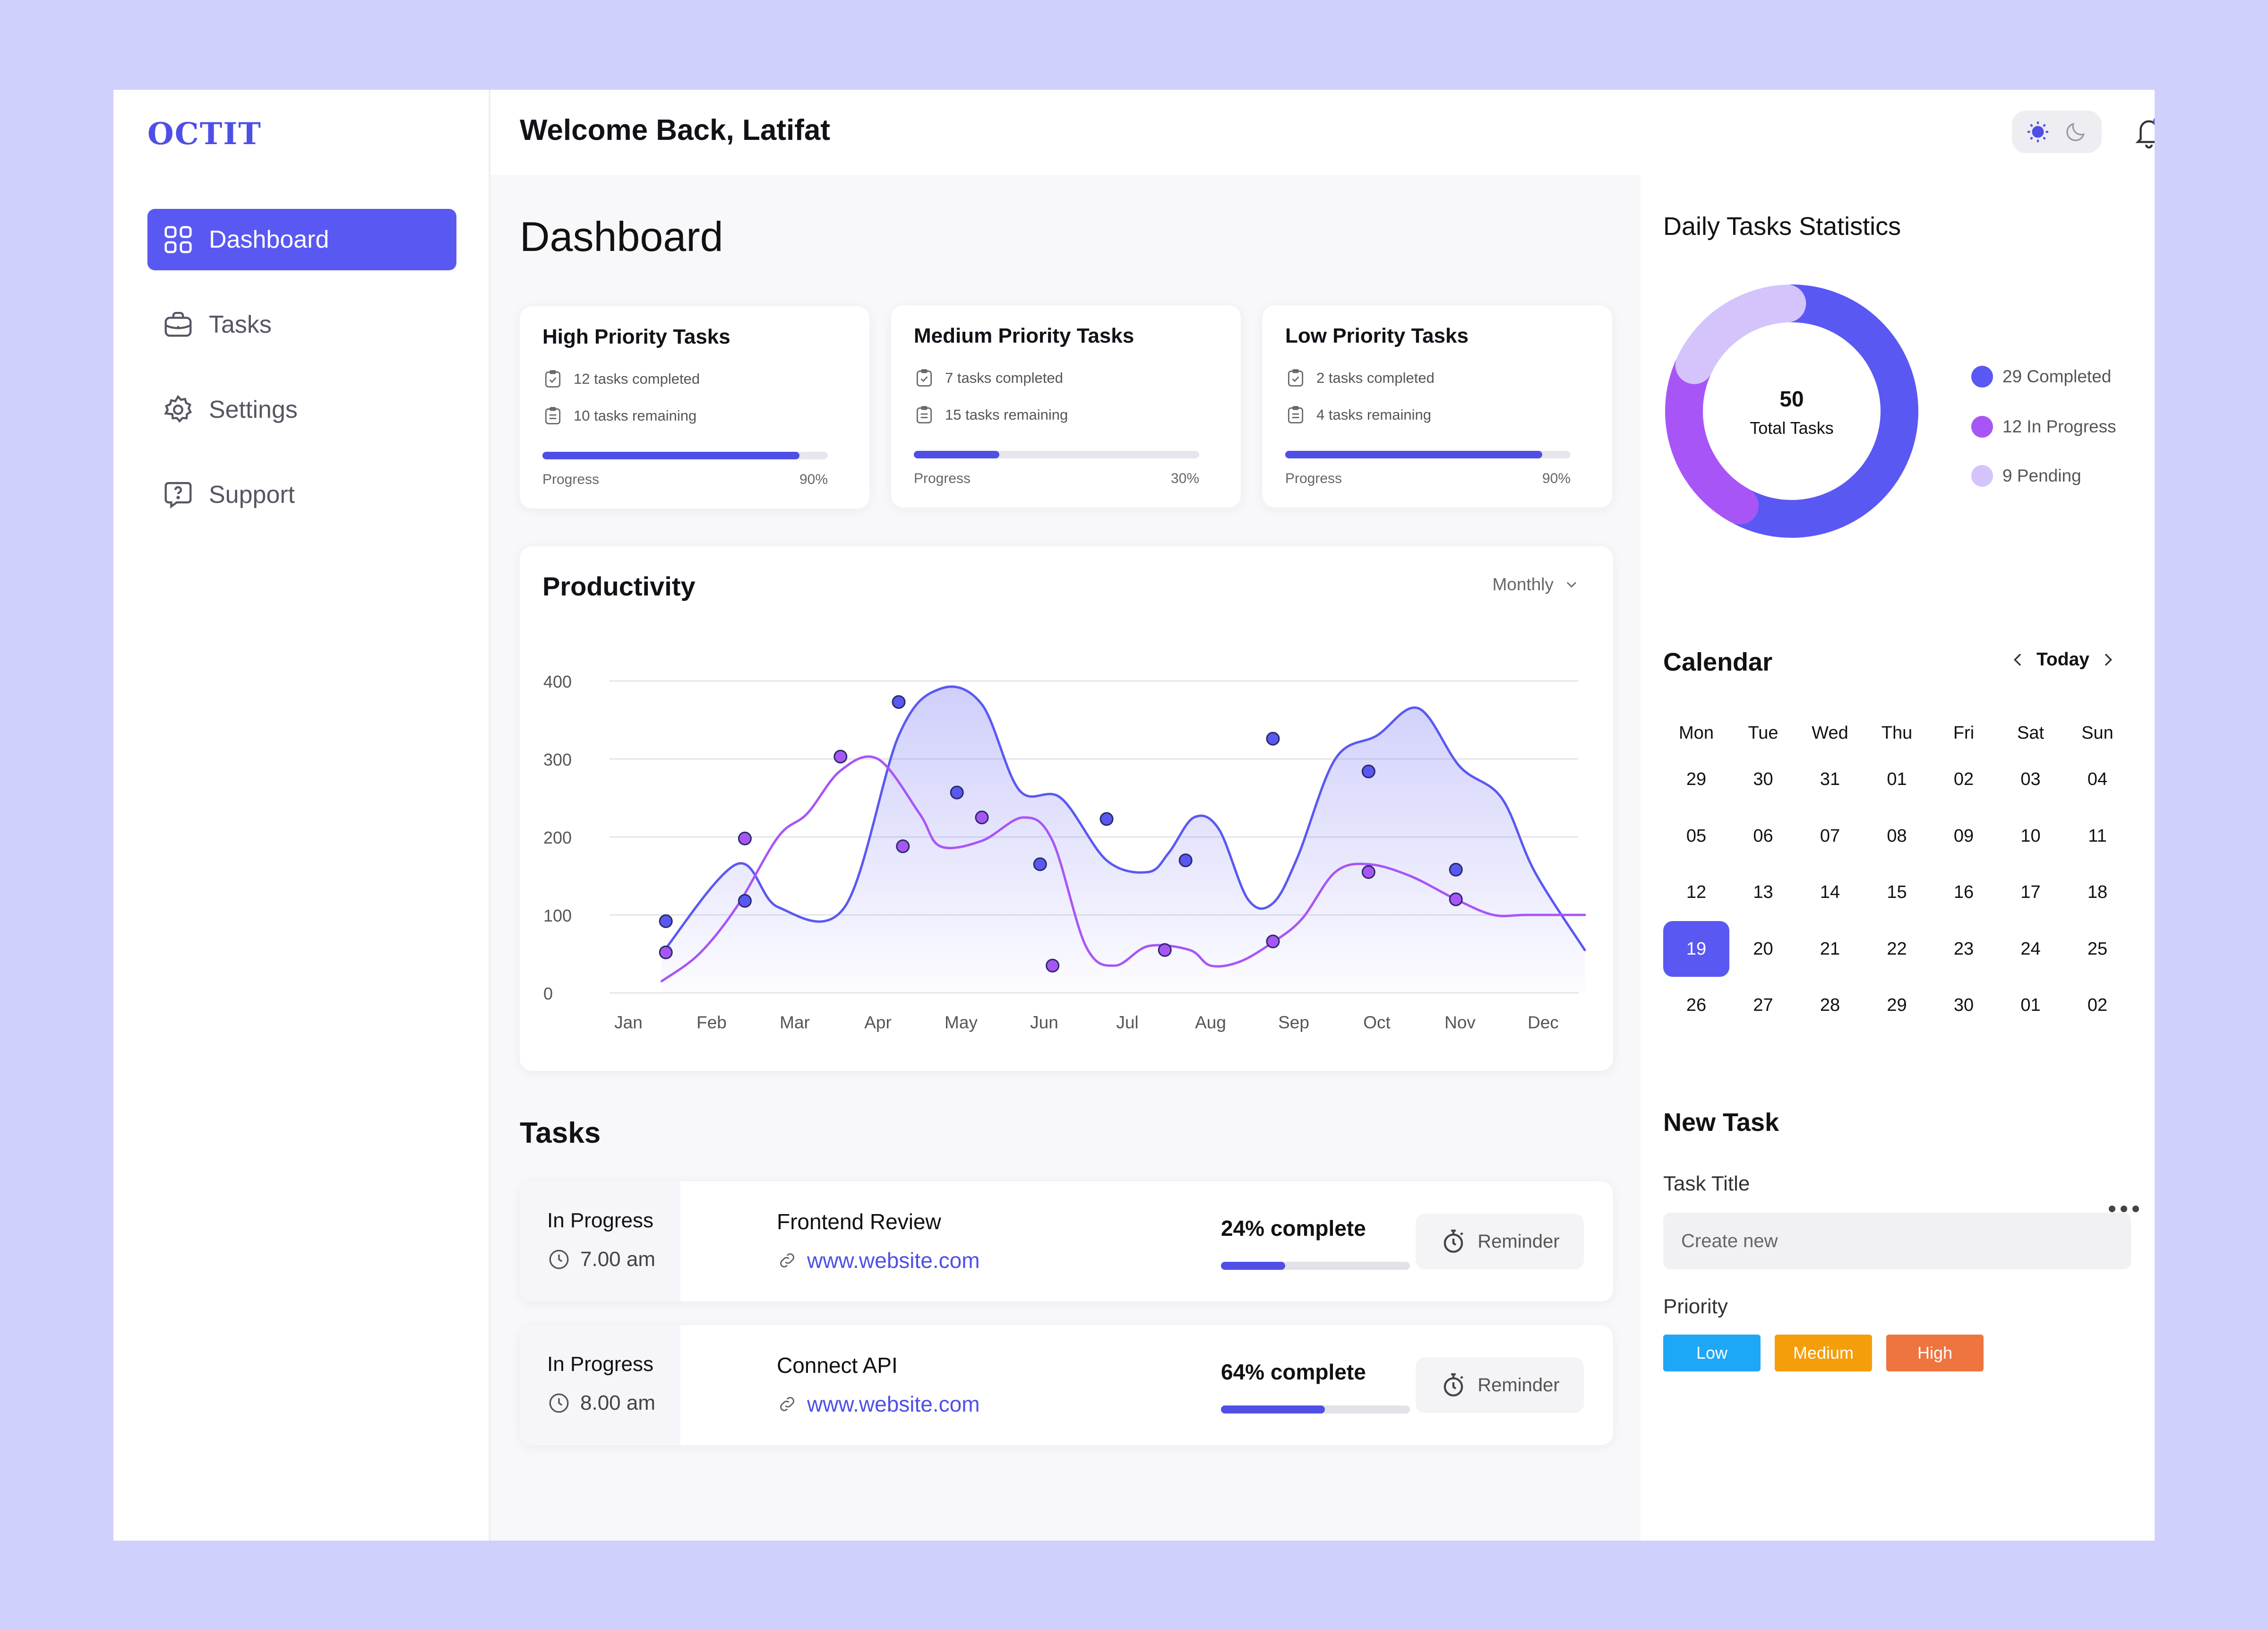 This screenshot has width=2268, height=1629. I want to click on calendar-day: 26, so click(1696, 1005).